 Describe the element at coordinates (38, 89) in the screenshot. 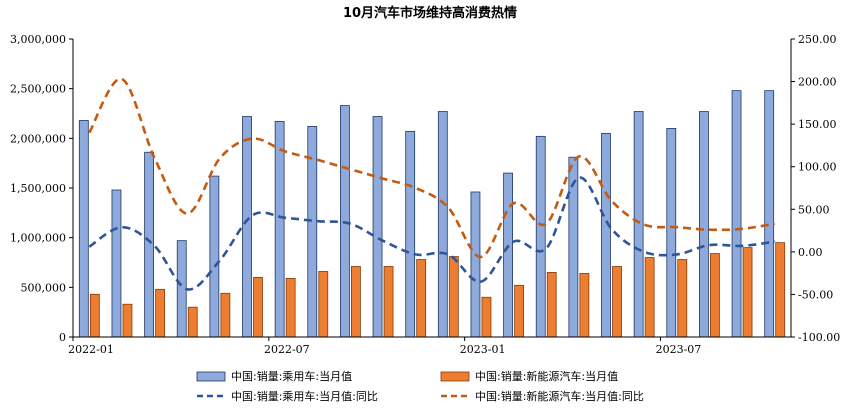

I see `left-tick-label: 2,500,000` at that location.